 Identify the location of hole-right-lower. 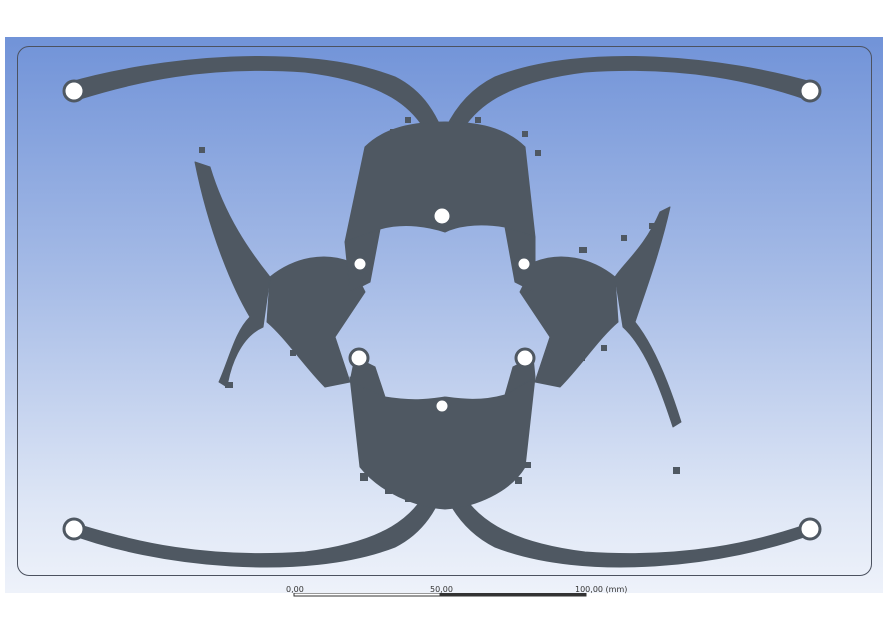
(525, 358).